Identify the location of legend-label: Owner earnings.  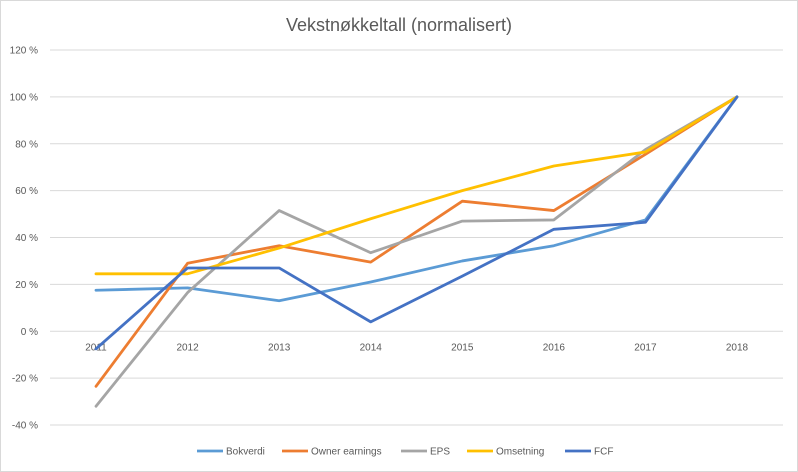
(346, 452).